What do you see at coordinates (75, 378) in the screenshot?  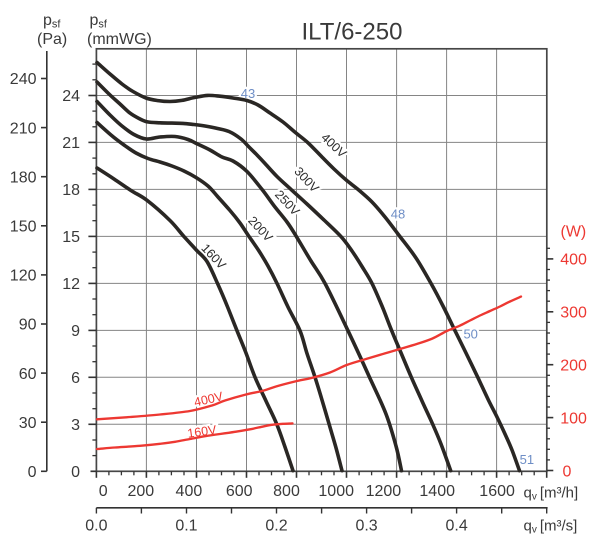 I see `svg-text: 6` at bounding box center [75, 378].